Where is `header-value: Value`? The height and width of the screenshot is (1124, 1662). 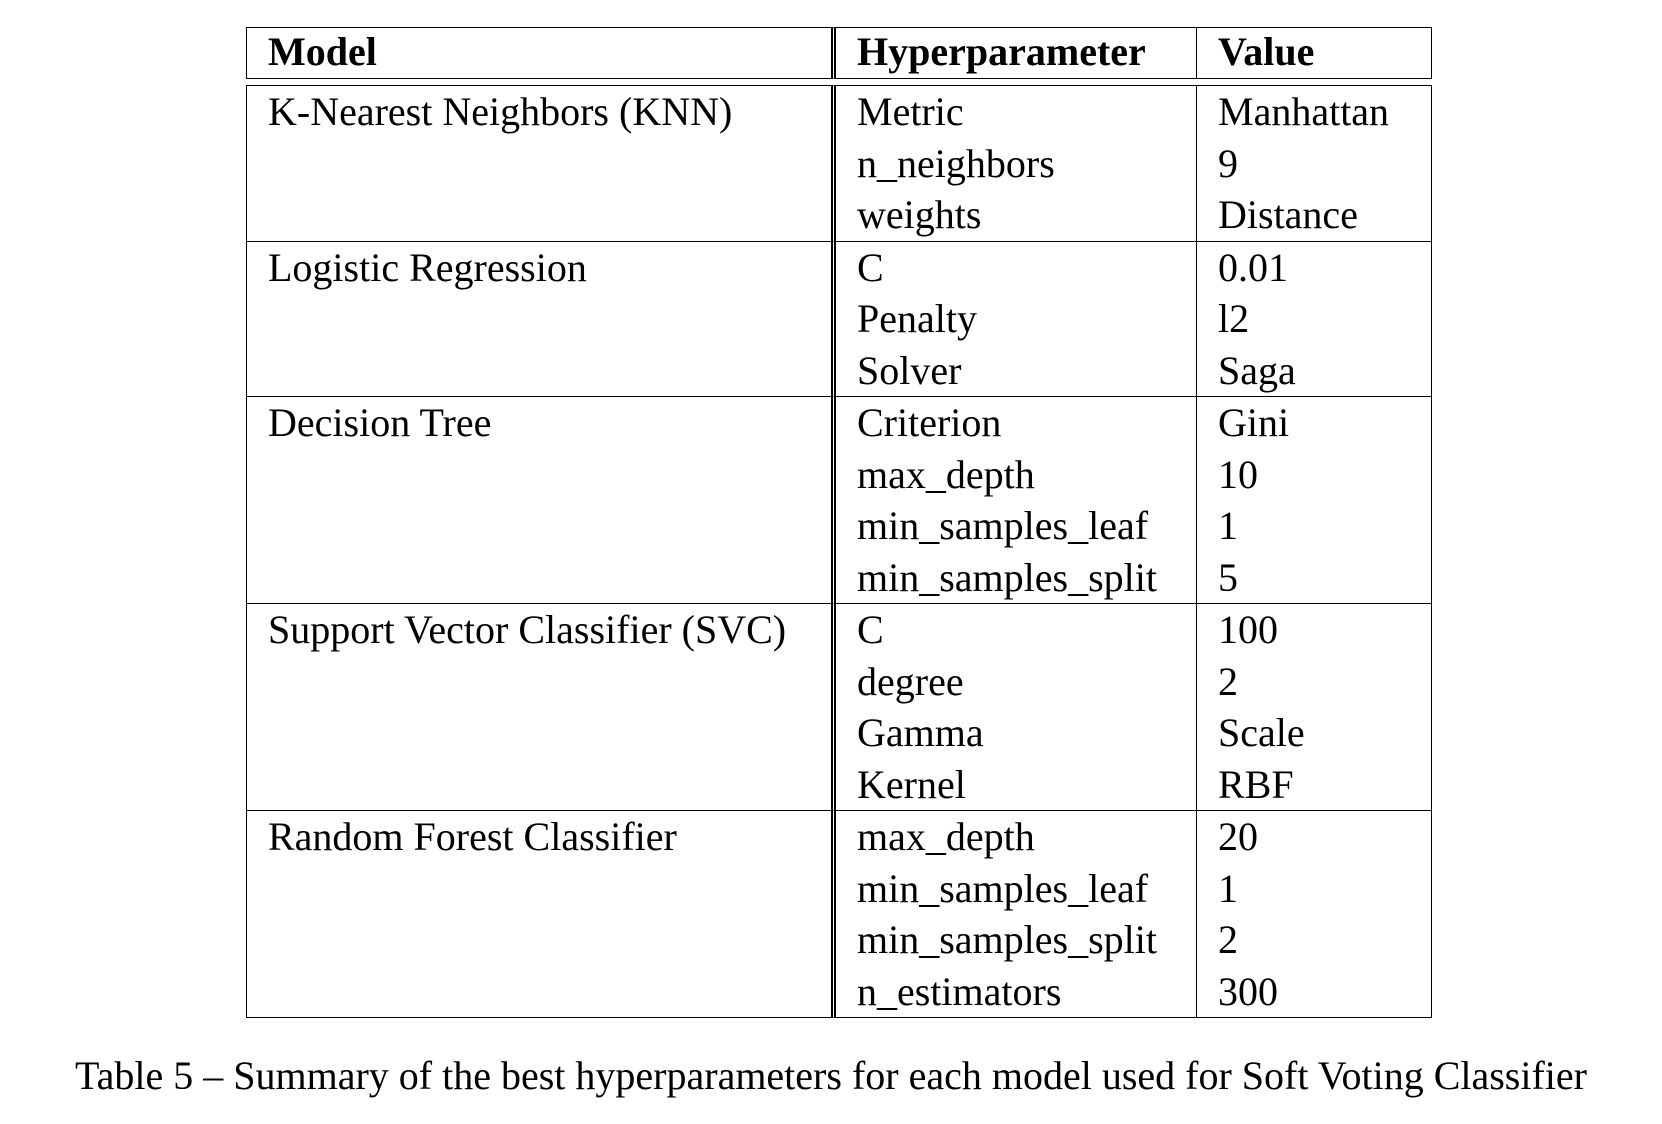 header-value: Value is located at coordinates (1314, 53).